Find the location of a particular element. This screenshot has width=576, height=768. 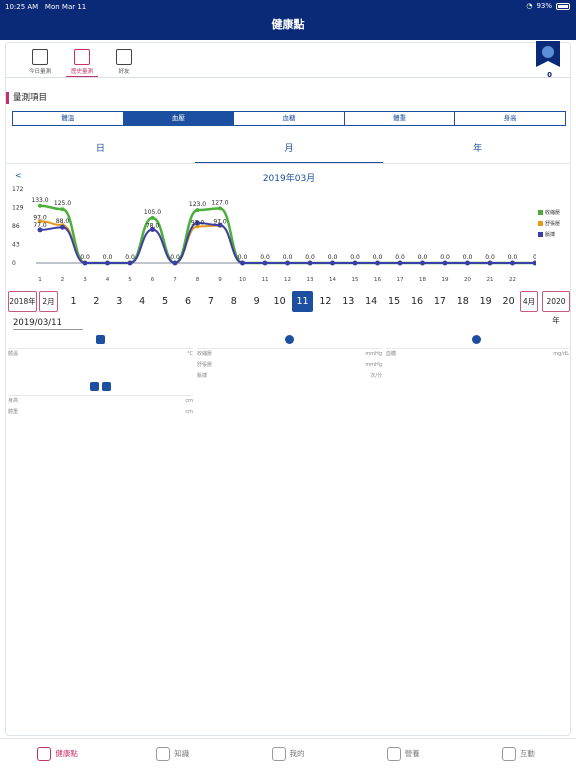

y-tick-label: 43 is located at coordinates (16, 245).